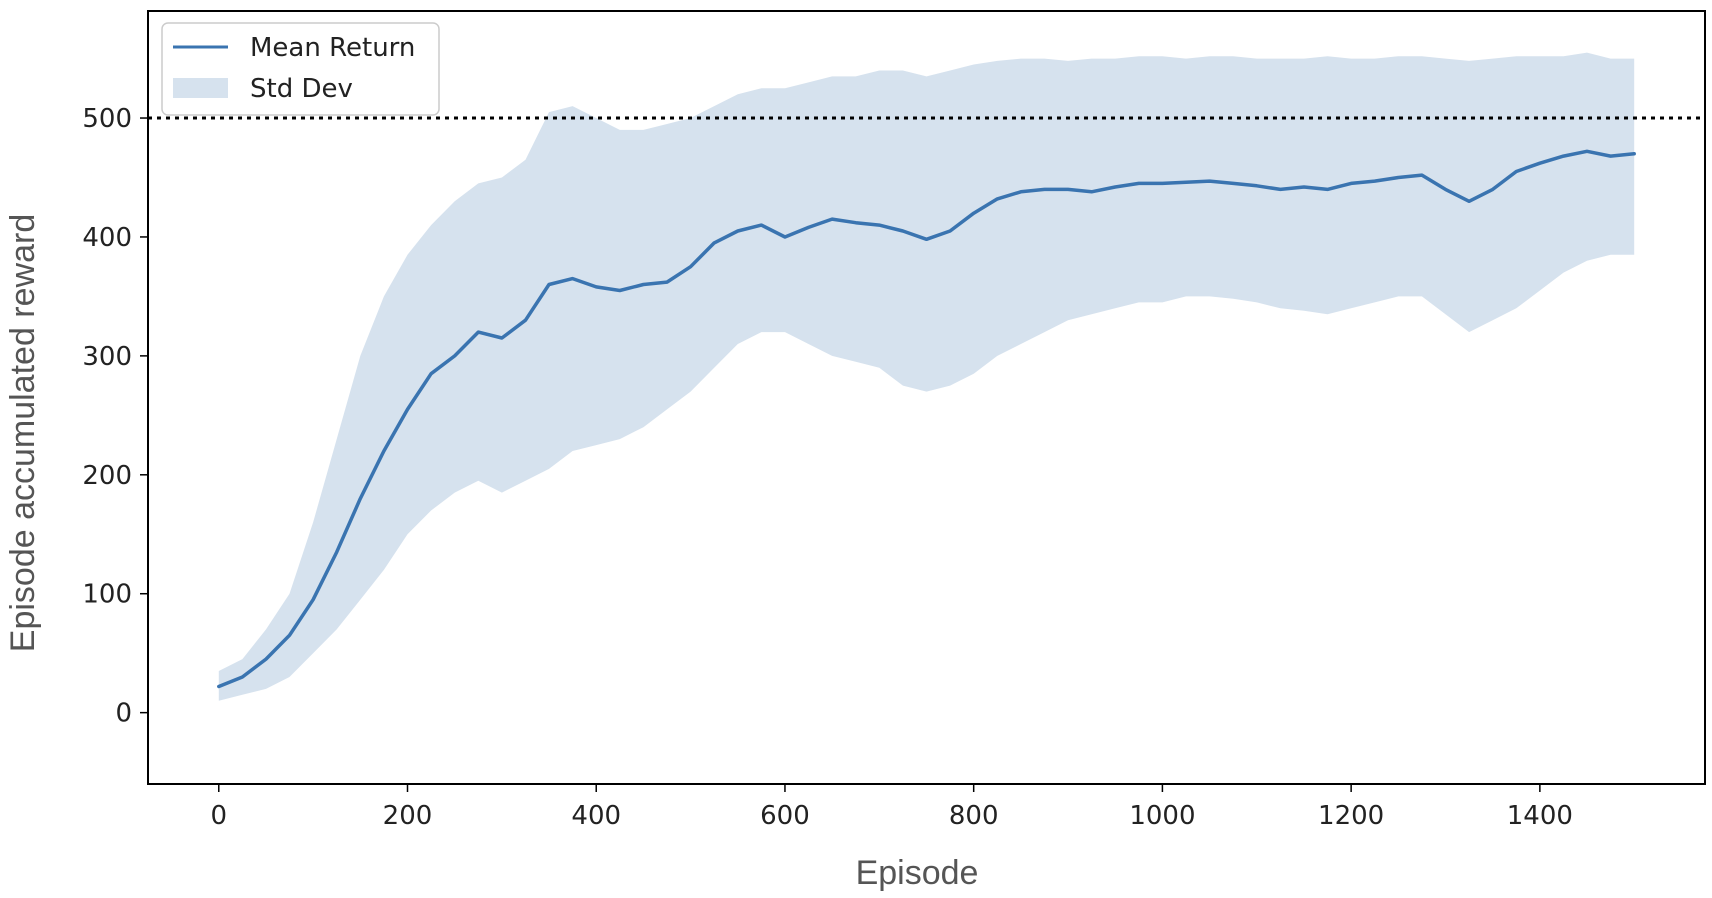 The width and height of the screenshot is (1712, 898). I want to click on y-tick-label: 300, so click(107, 357).